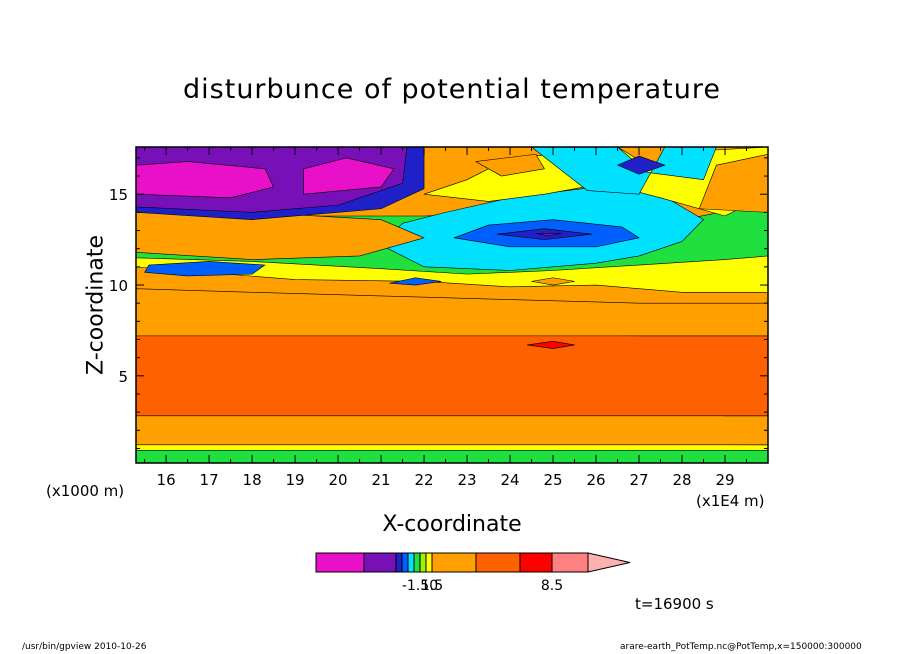  What do you see at coordinates (118, 286) in the screenshot?
I see `y-tick-label-1: 10` at bounding box center [118, 286].